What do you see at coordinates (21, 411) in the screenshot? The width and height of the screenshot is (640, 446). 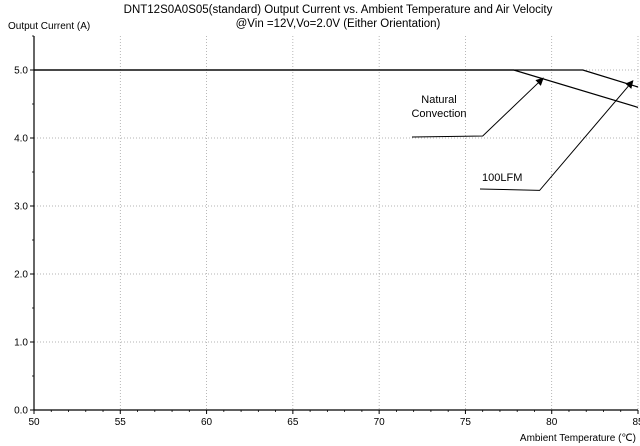 I see `y-tick-label: 0.0` at bounding box center [21, 411].